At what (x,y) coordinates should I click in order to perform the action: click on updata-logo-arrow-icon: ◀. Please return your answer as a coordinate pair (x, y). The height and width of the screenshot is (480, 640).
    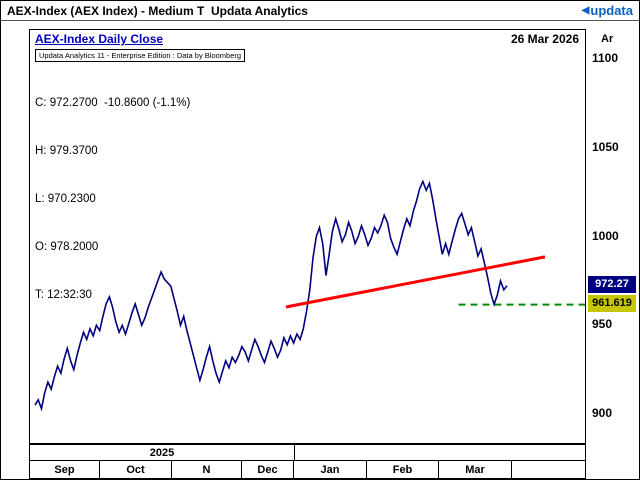
    Looking at the image, I should click on (585, 10).